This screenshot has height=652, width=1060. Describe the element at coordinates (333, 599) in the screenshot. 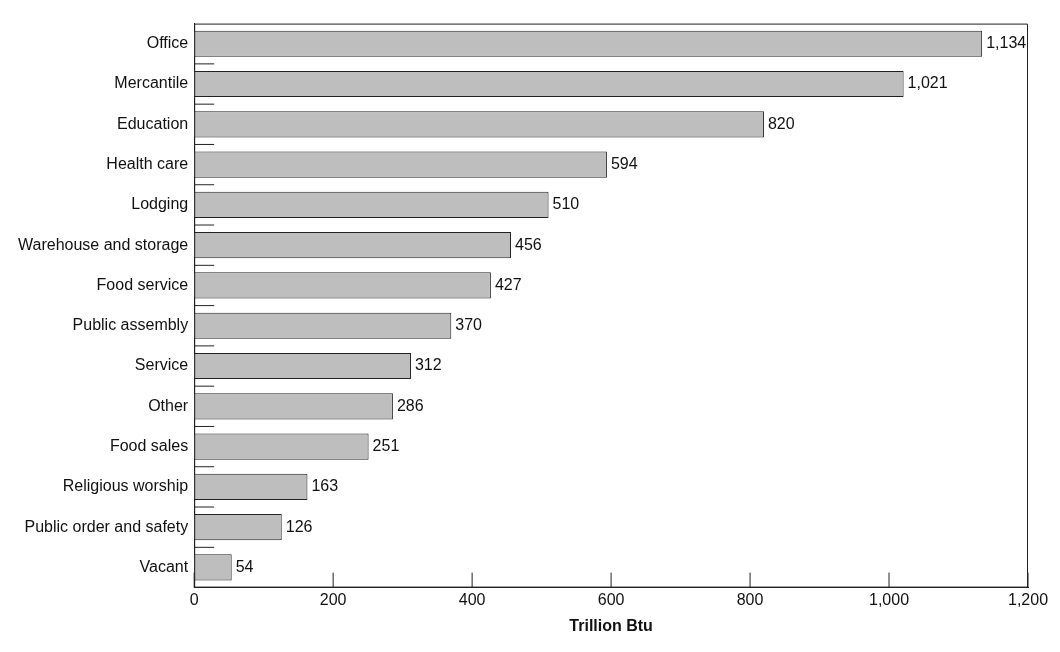

I see `x-tick-label: 200` at that location.